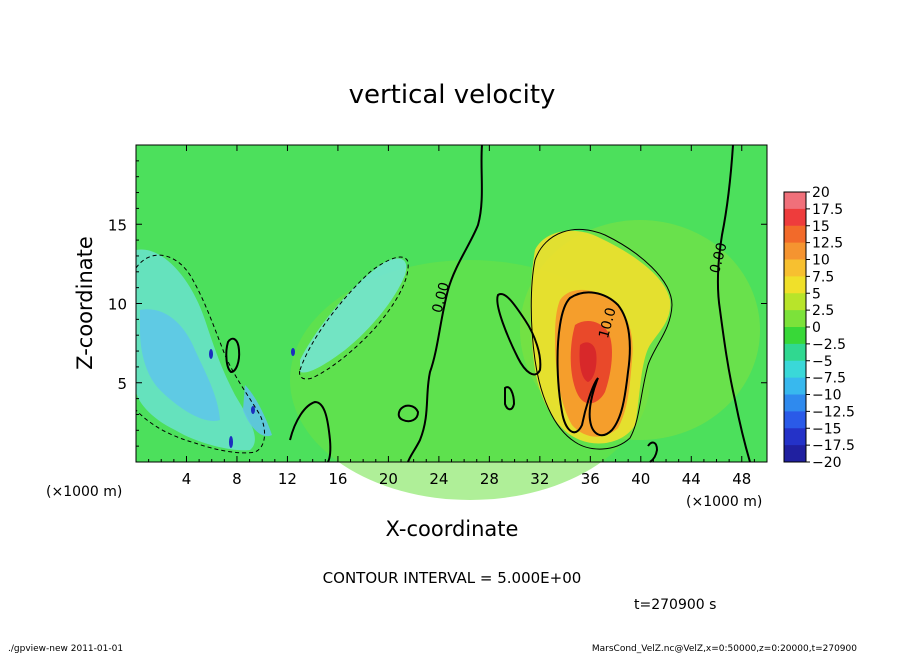 Image resolution: width=904 pixels, height=654 pixels. Describe the element at coordinates (84, 492) in the screenshot. I see `y-axis-unit: (×1000 m)` at that location.